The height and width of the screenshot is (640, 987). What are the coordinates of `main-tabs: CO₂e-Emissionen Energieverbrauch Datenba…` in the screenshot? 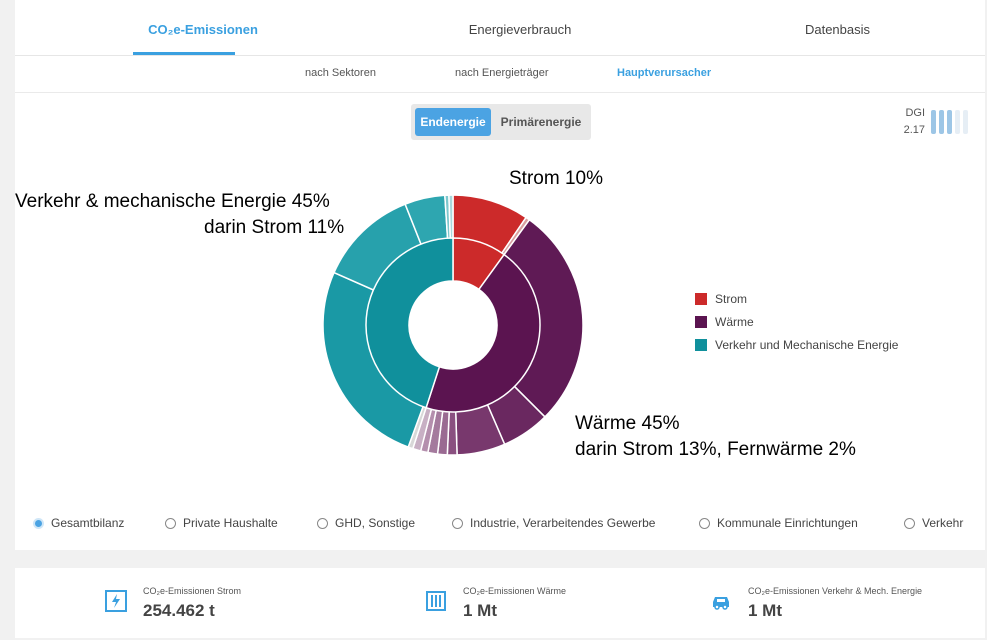 It's located at (500, 28).